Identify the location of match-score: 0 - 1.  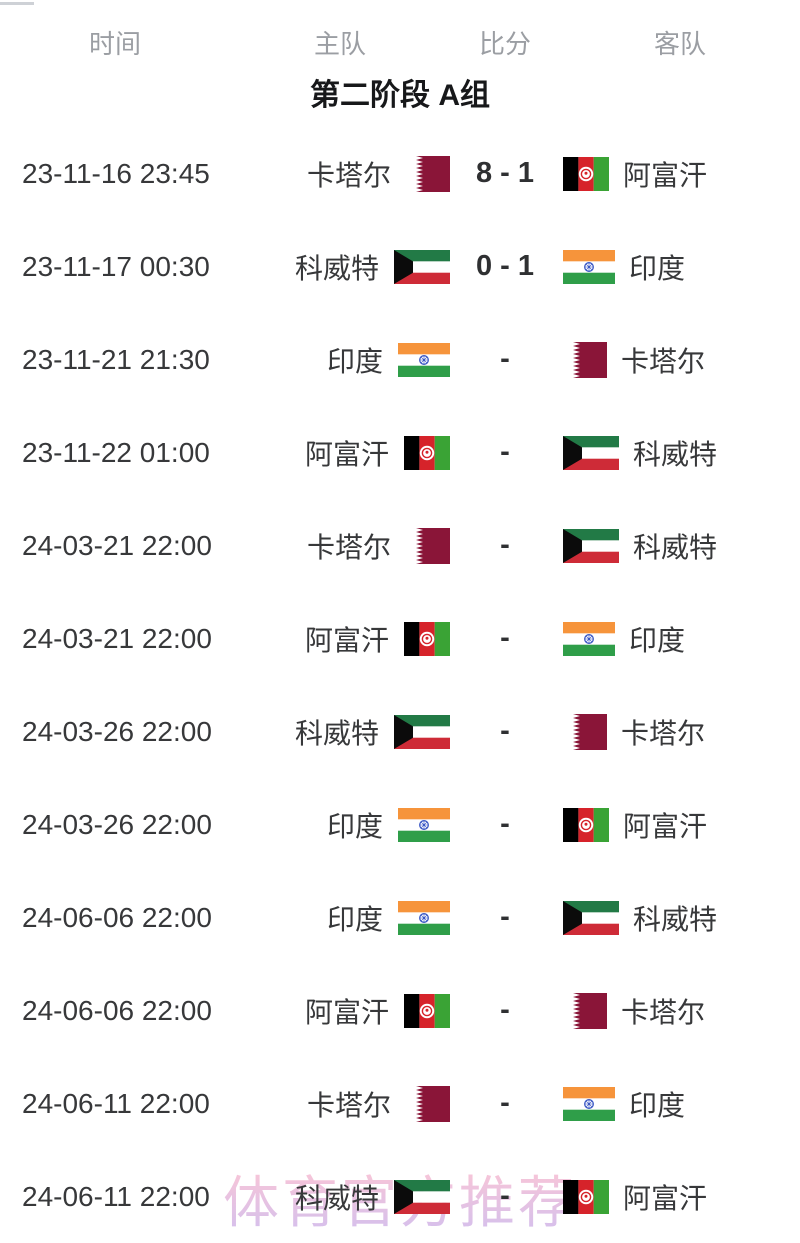
(505, 266).